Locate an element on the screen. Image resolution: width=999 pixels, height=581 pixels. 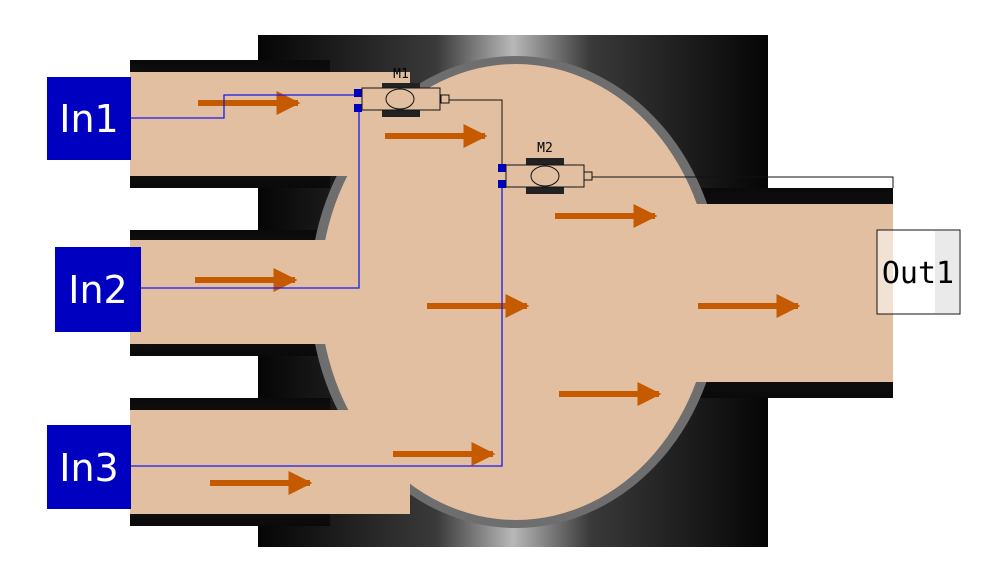
mixer-m2: M2 is located at coordinates (545, 167).